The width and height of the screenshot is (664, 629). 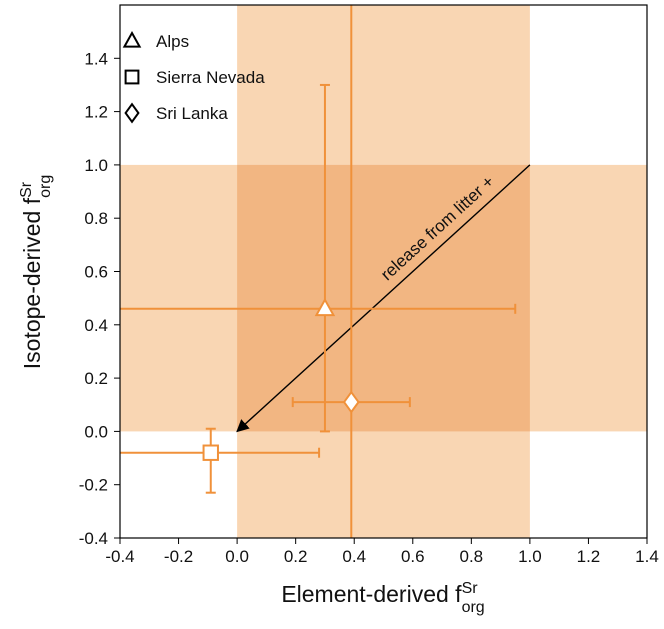 I want to click on x-label-sub: org, so click(x=473, y=607).